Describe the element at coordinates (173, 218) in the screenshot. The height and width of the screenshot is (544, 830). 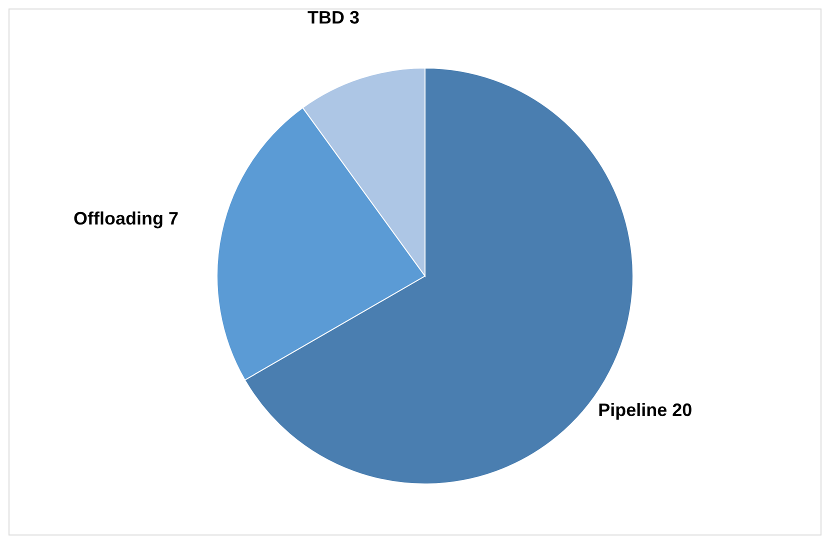
I see `data-label: 7` at that location.